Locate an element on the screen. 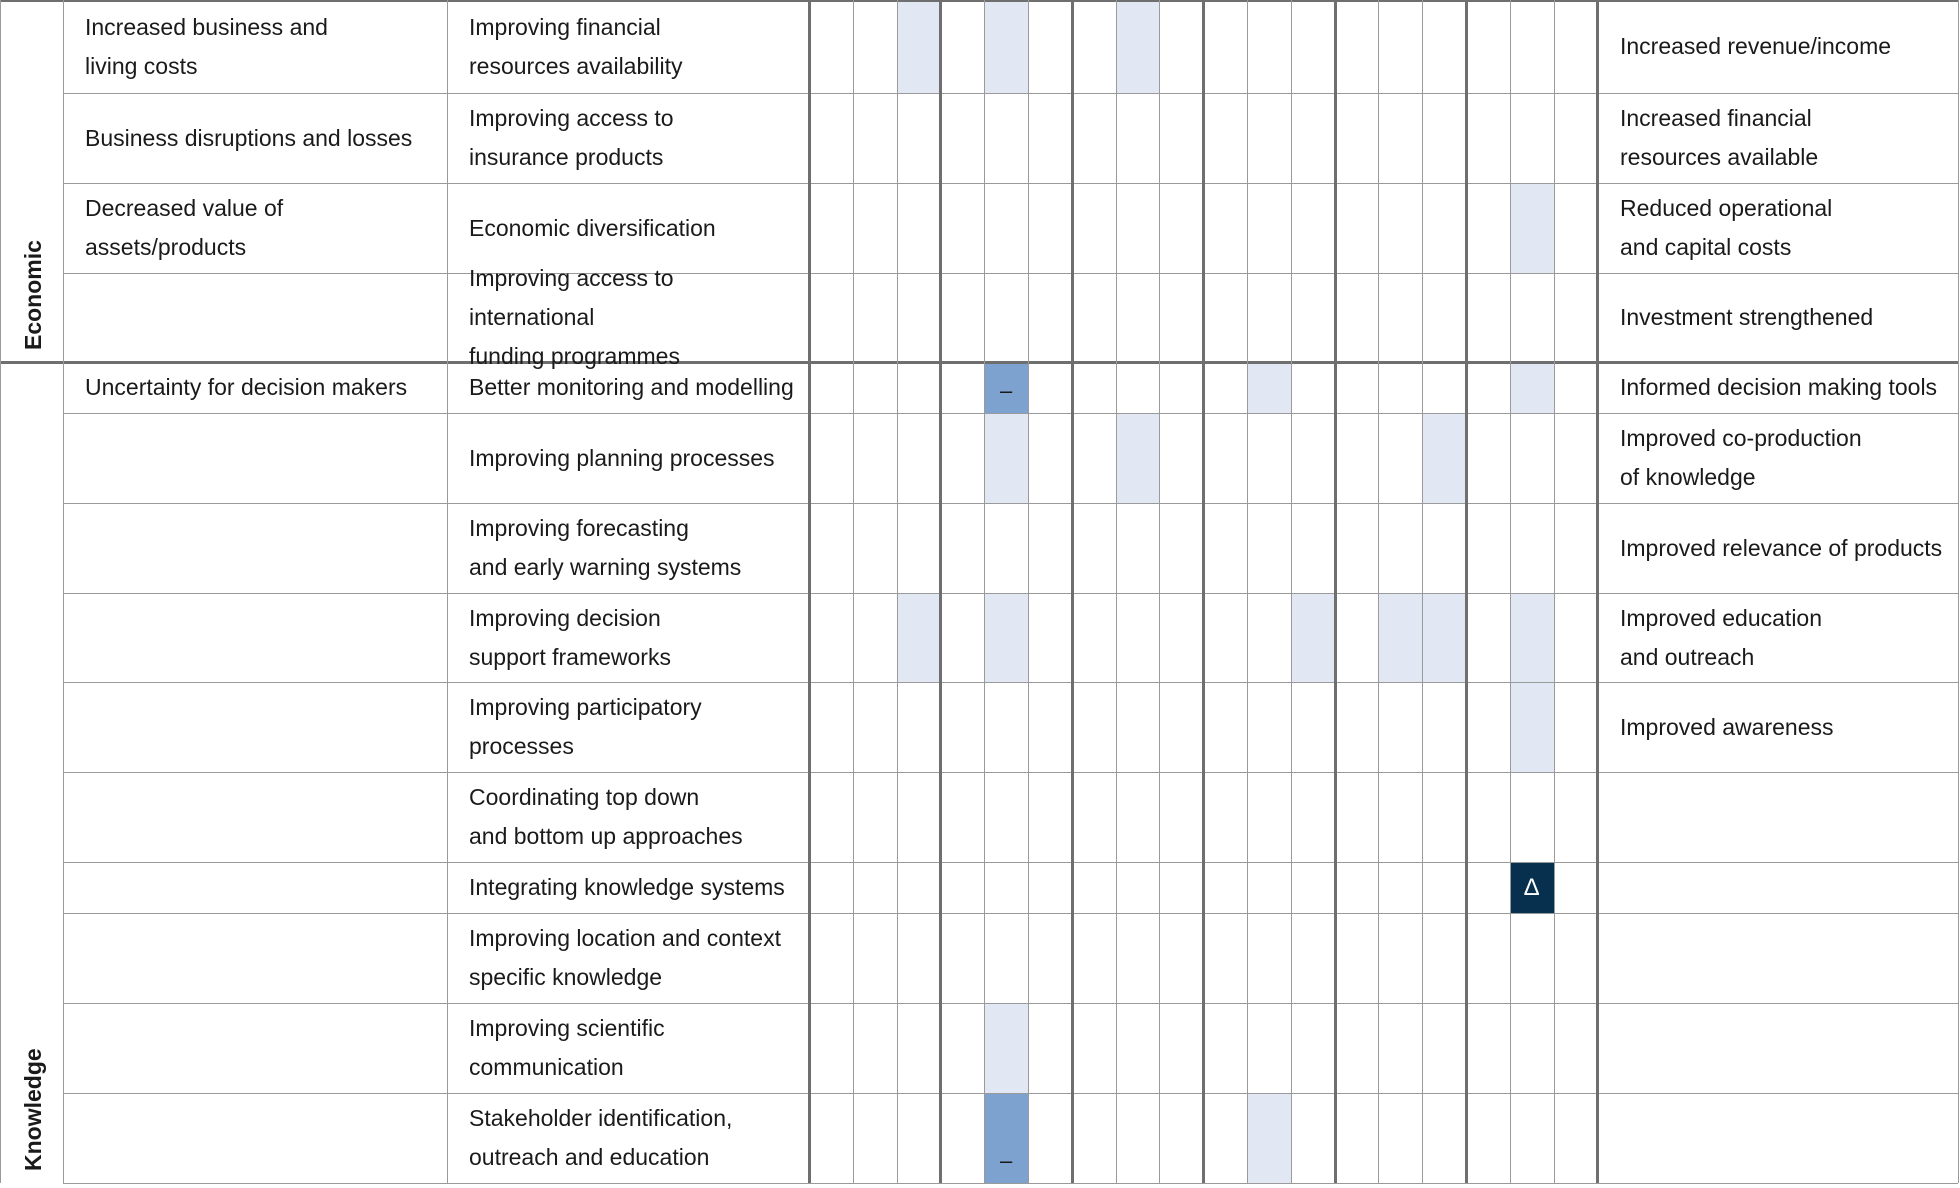 This screenshot has height=1188, width=1960. outcome-cell: Increased financial resources available is located at coordinates (1787, 138).